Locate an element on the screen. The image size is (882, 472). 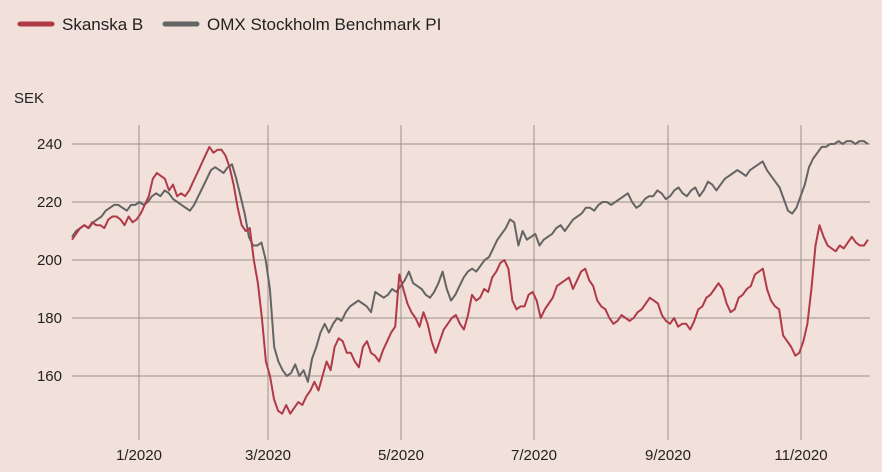
legend-label: Skanska B is located at coordinates (102, 24).